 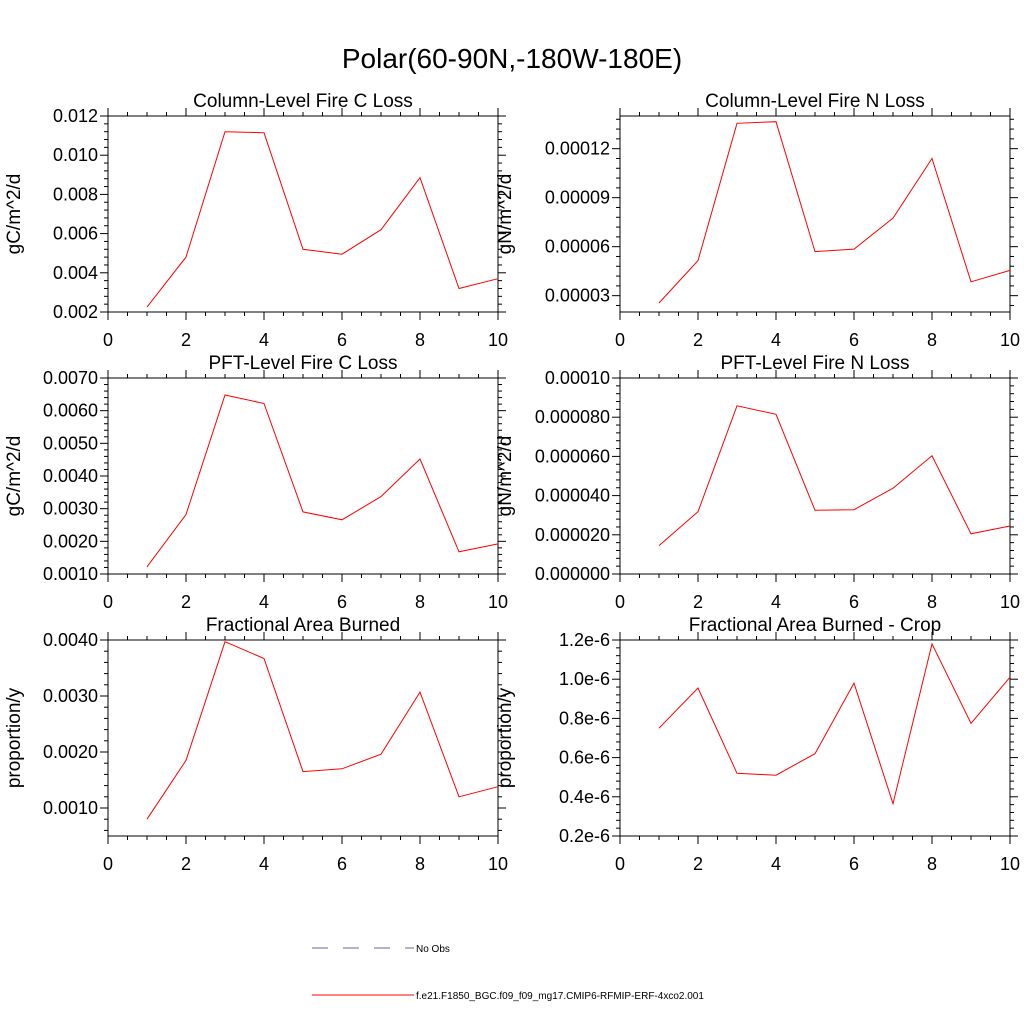 I want to click on y-tick-label: 1.2e-6, so click(x=584, y=640).